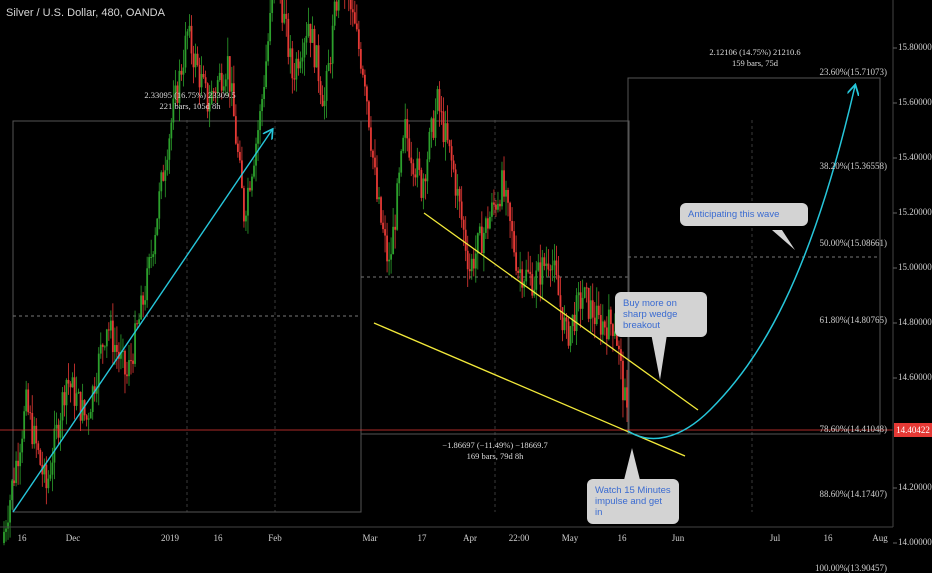 The width and height of the screenshot is (932, 573). Describe the element at coordinates (915, 267) in the screenshot. I see `y-tick-label: 15.00000` at that location.